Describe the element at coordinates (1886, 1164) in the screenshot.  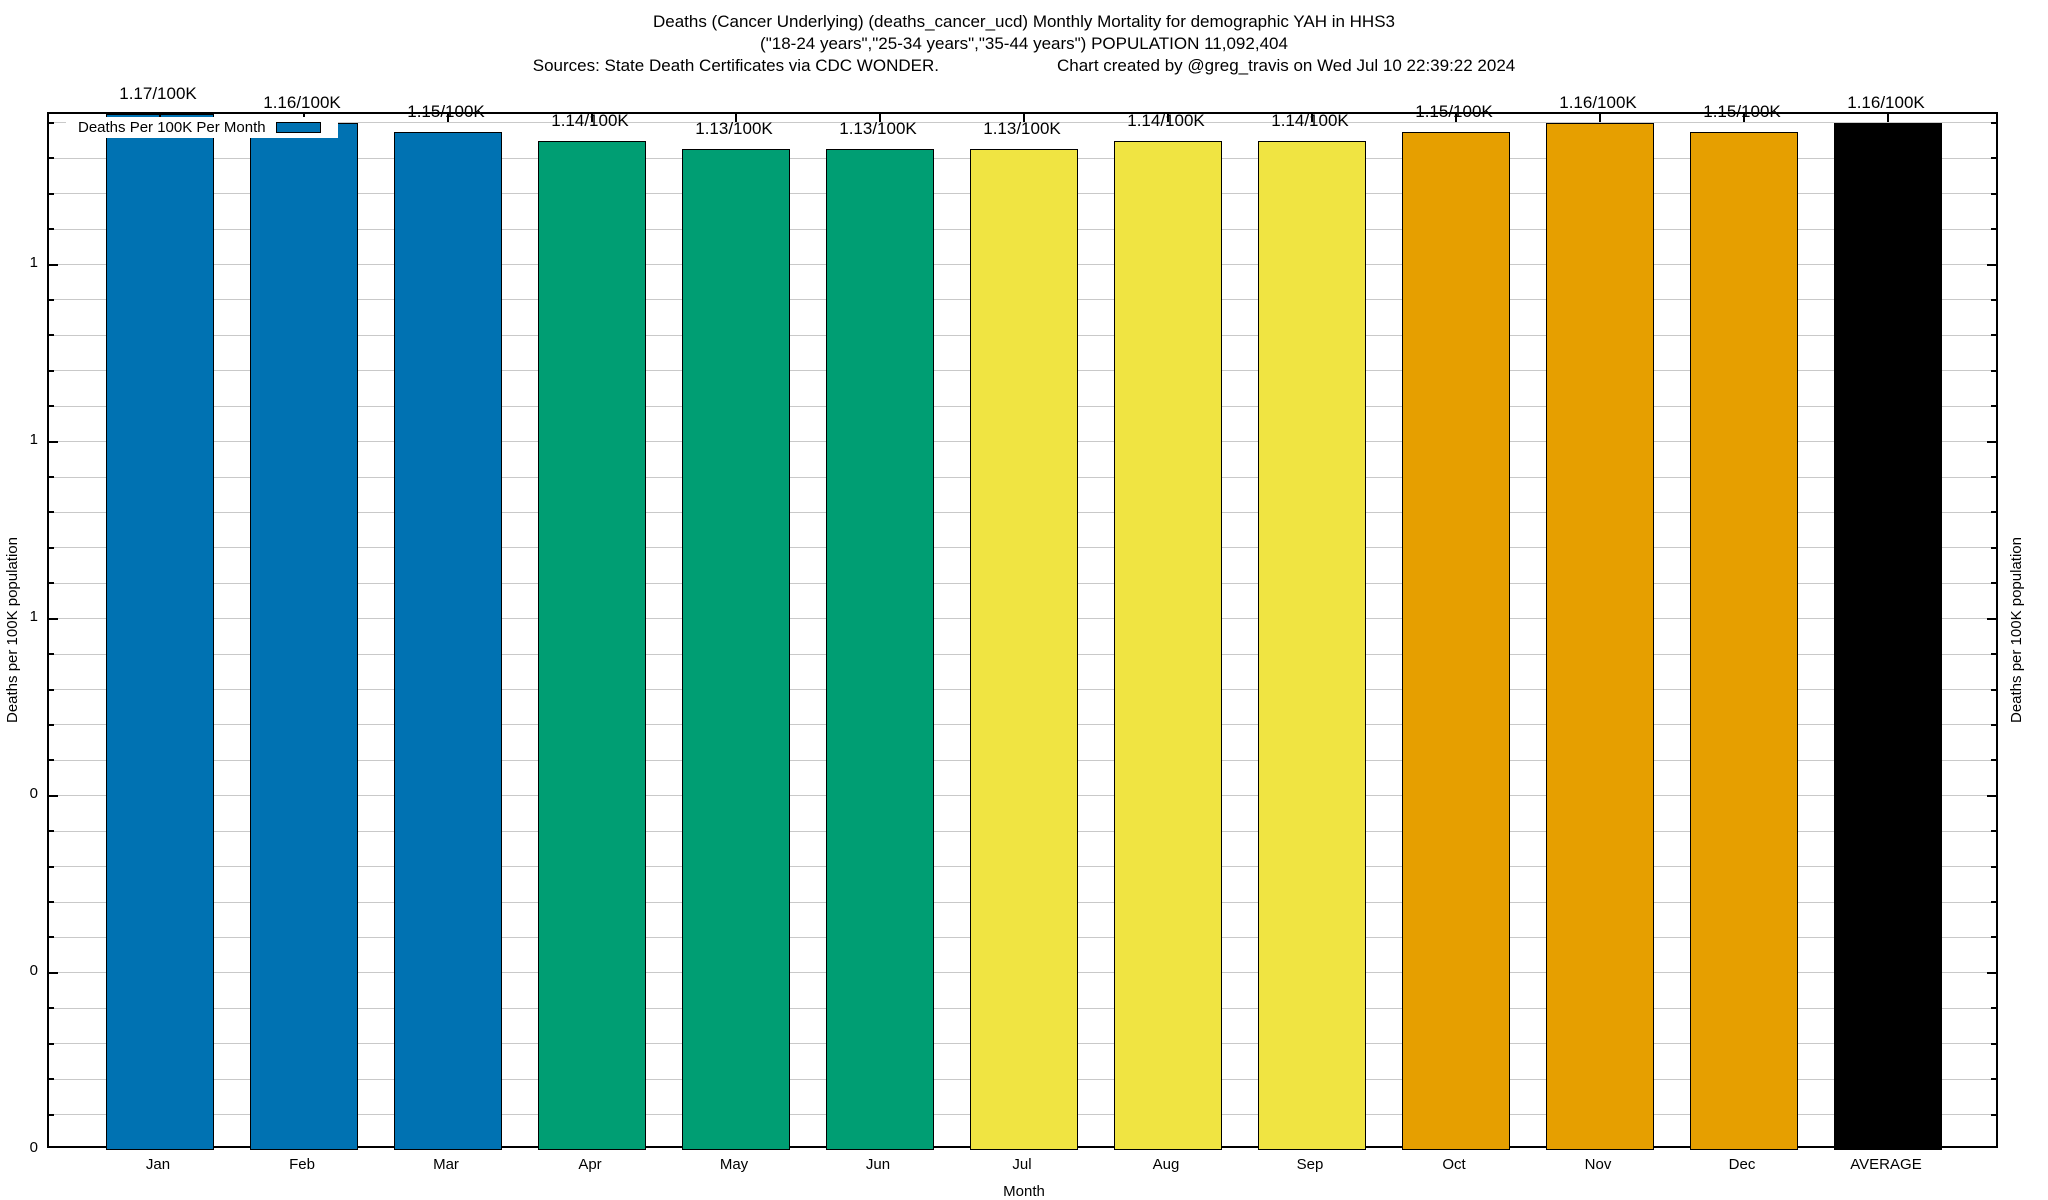
I see `x-tick-label: AVERAGE` at that location.